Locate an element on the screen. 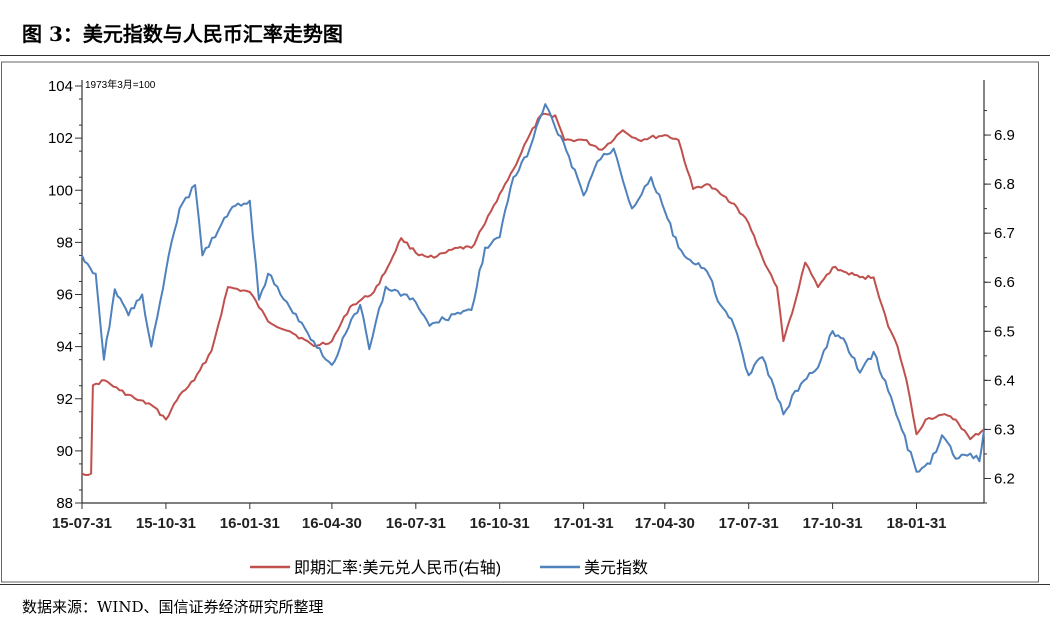  left-tick-label: 92 is located at coordinates (64, 399).